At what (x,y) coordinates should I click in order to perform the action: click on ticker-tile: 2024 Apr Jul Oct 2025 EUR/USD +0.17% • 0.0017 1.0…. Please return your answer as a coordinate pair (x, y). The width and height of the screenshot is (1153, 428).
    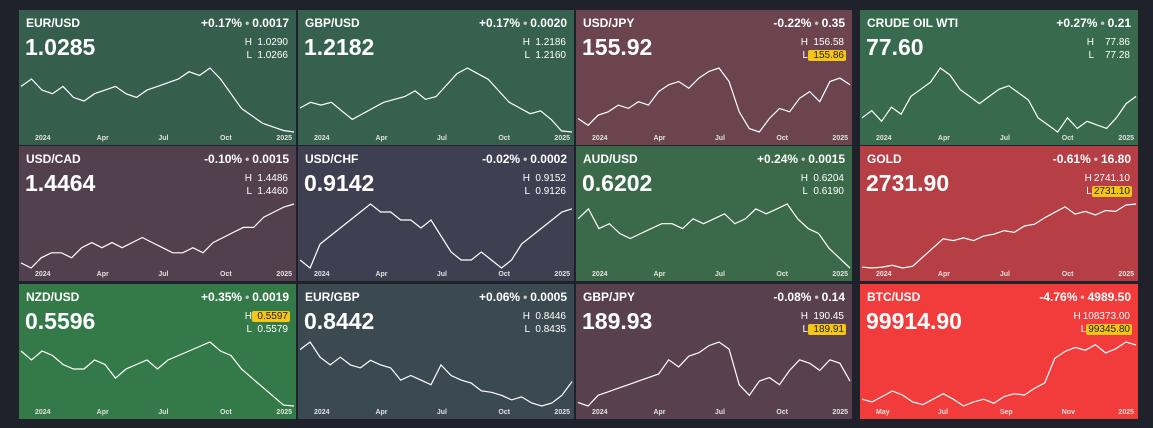
    Looking at the image, I should click on (157, 77).